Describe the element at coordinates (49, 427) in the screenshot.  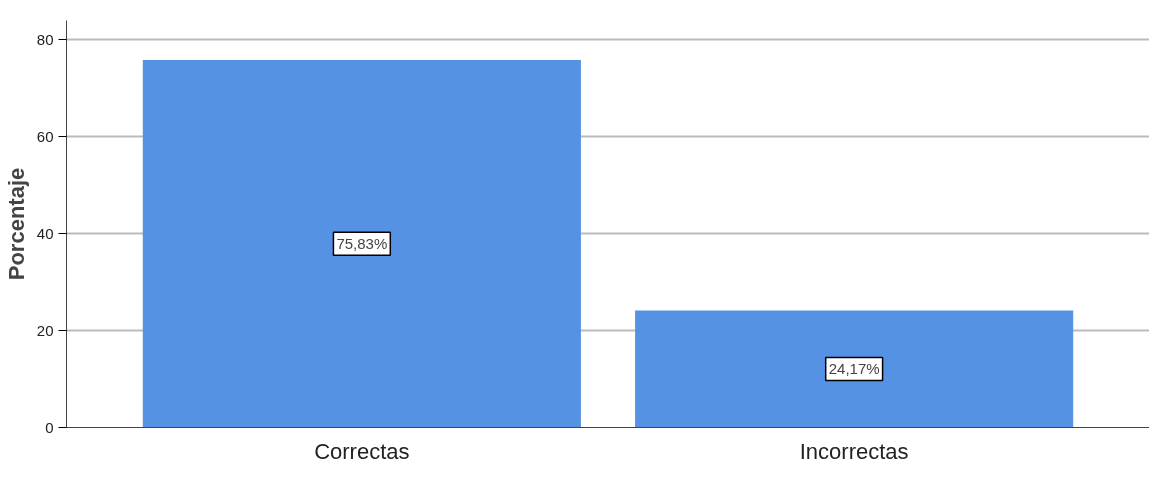
I see `y-tick-label: 0` at that location.